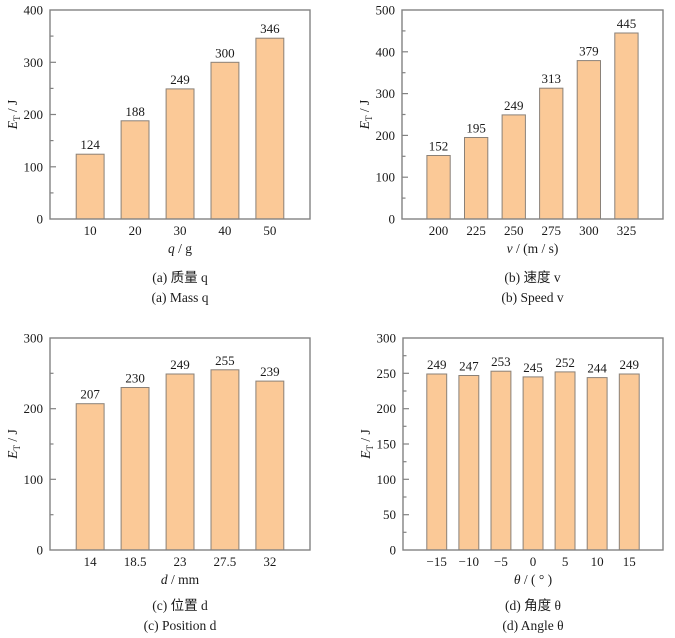 This screenshot has height=638, width=675. What do you see at coordinates (597, 368) in the screenshot?
I see `svg-text: 244` at bounding box center [597, 368].